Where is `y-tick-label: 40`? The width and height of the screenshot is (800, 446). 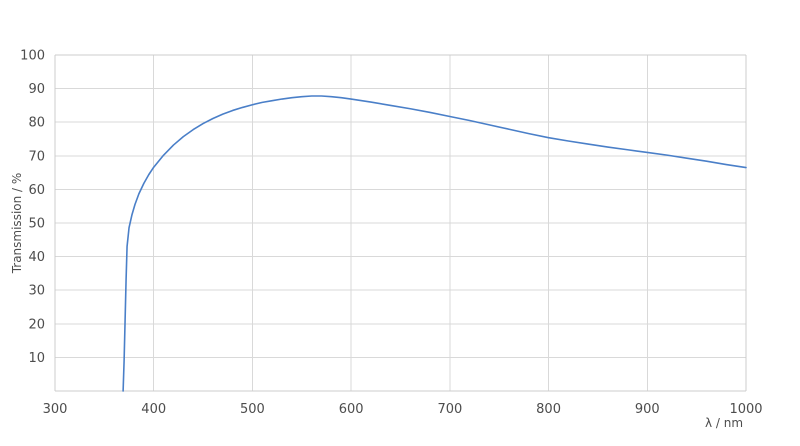 y-tick-label: 40 is located at coordinates (36, 257).